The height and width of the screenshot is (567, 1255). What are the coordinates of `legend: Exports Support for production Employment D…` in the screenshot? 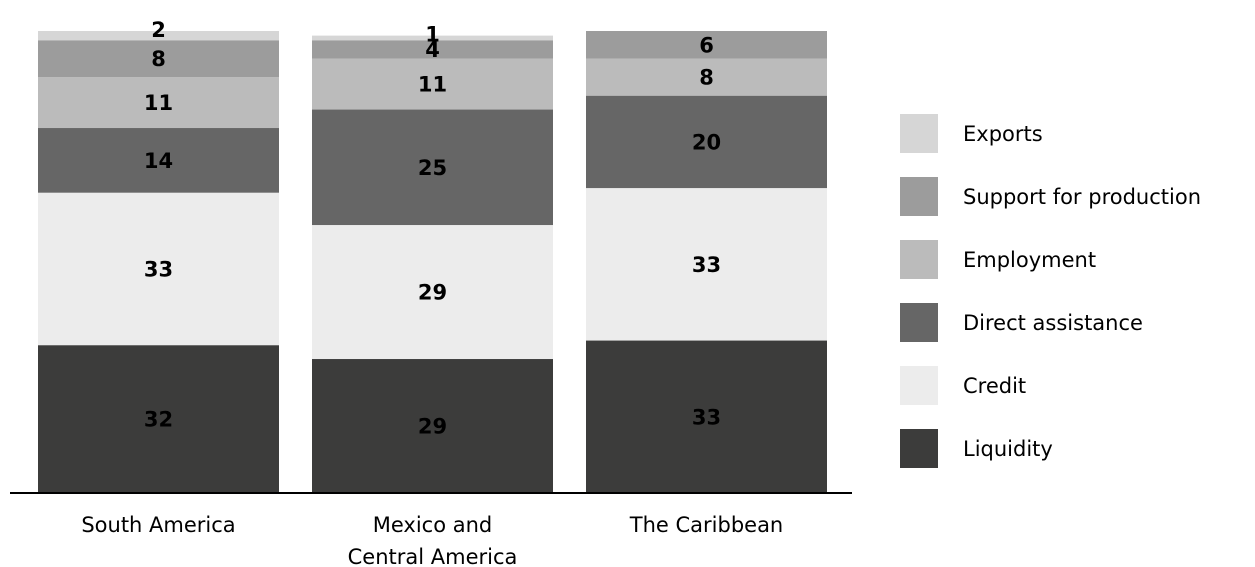 It's located at (1050, 291).